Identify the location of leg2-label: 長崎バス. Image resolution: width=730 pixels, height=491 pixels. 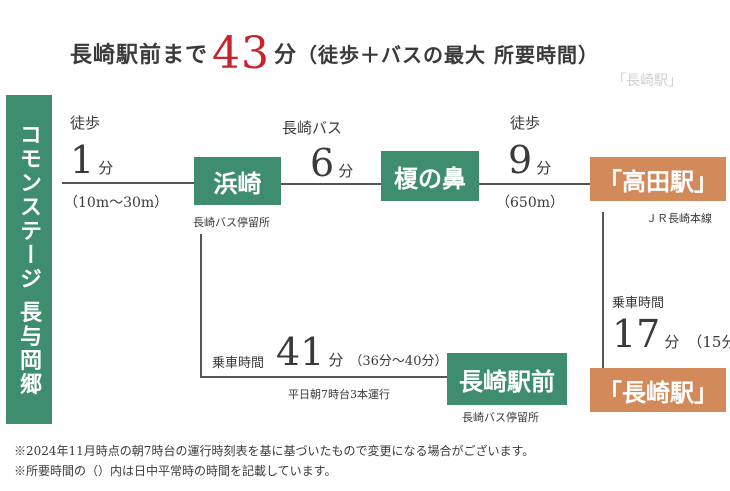
(312, 128).